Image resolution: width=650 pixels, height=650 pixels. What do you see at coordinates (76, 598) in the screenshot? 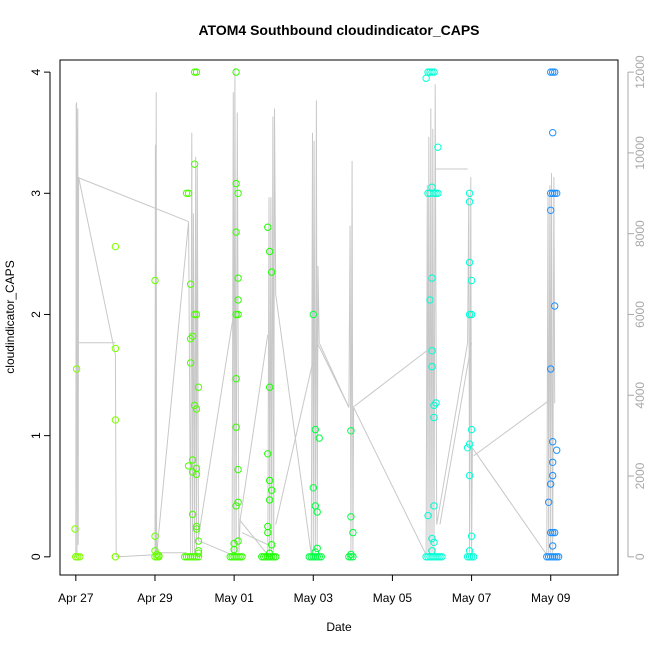
I see `x-tick-label: Apr 27` at bounding box center [76, 598].